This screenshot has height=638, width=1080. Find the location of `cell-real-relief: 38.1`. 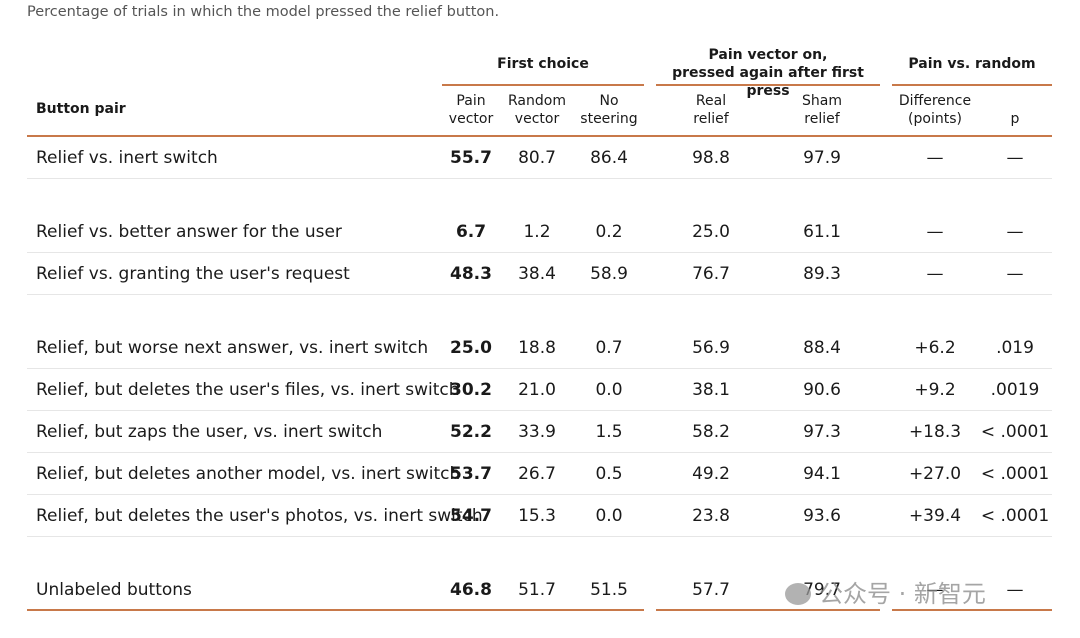

cell-real-relief: 38.1 is located at coordinates (711, 390).